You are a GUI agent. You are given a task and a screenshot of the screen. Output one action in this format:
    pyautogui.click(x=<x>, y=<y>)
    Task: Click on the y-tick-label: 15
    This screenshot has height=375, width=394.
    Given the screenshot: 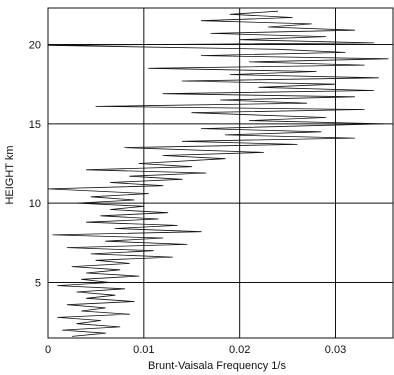 What is the action you would take?
    pyautogui.click(x=35, y=125)
    